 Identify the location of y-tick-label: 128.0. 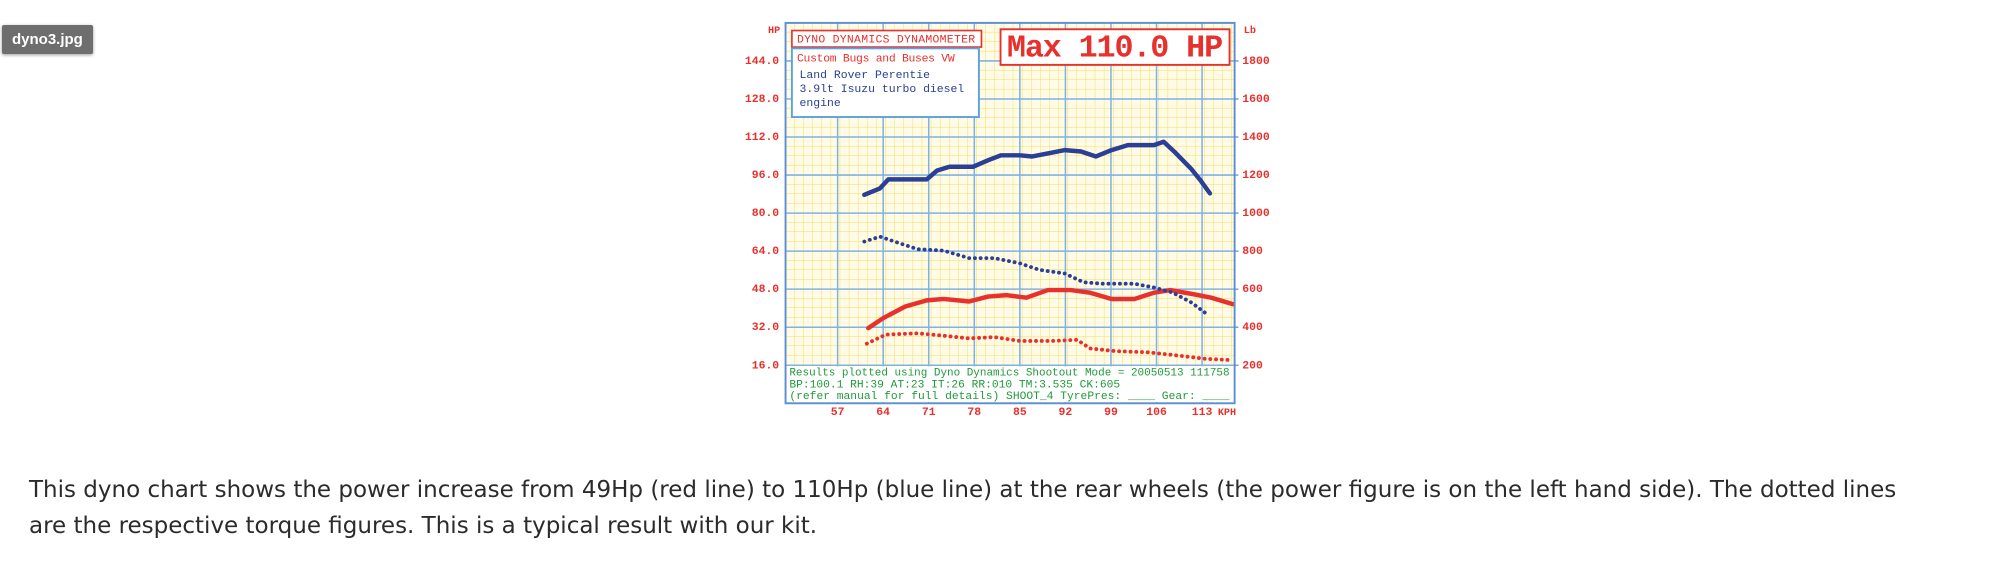
(762, 99).